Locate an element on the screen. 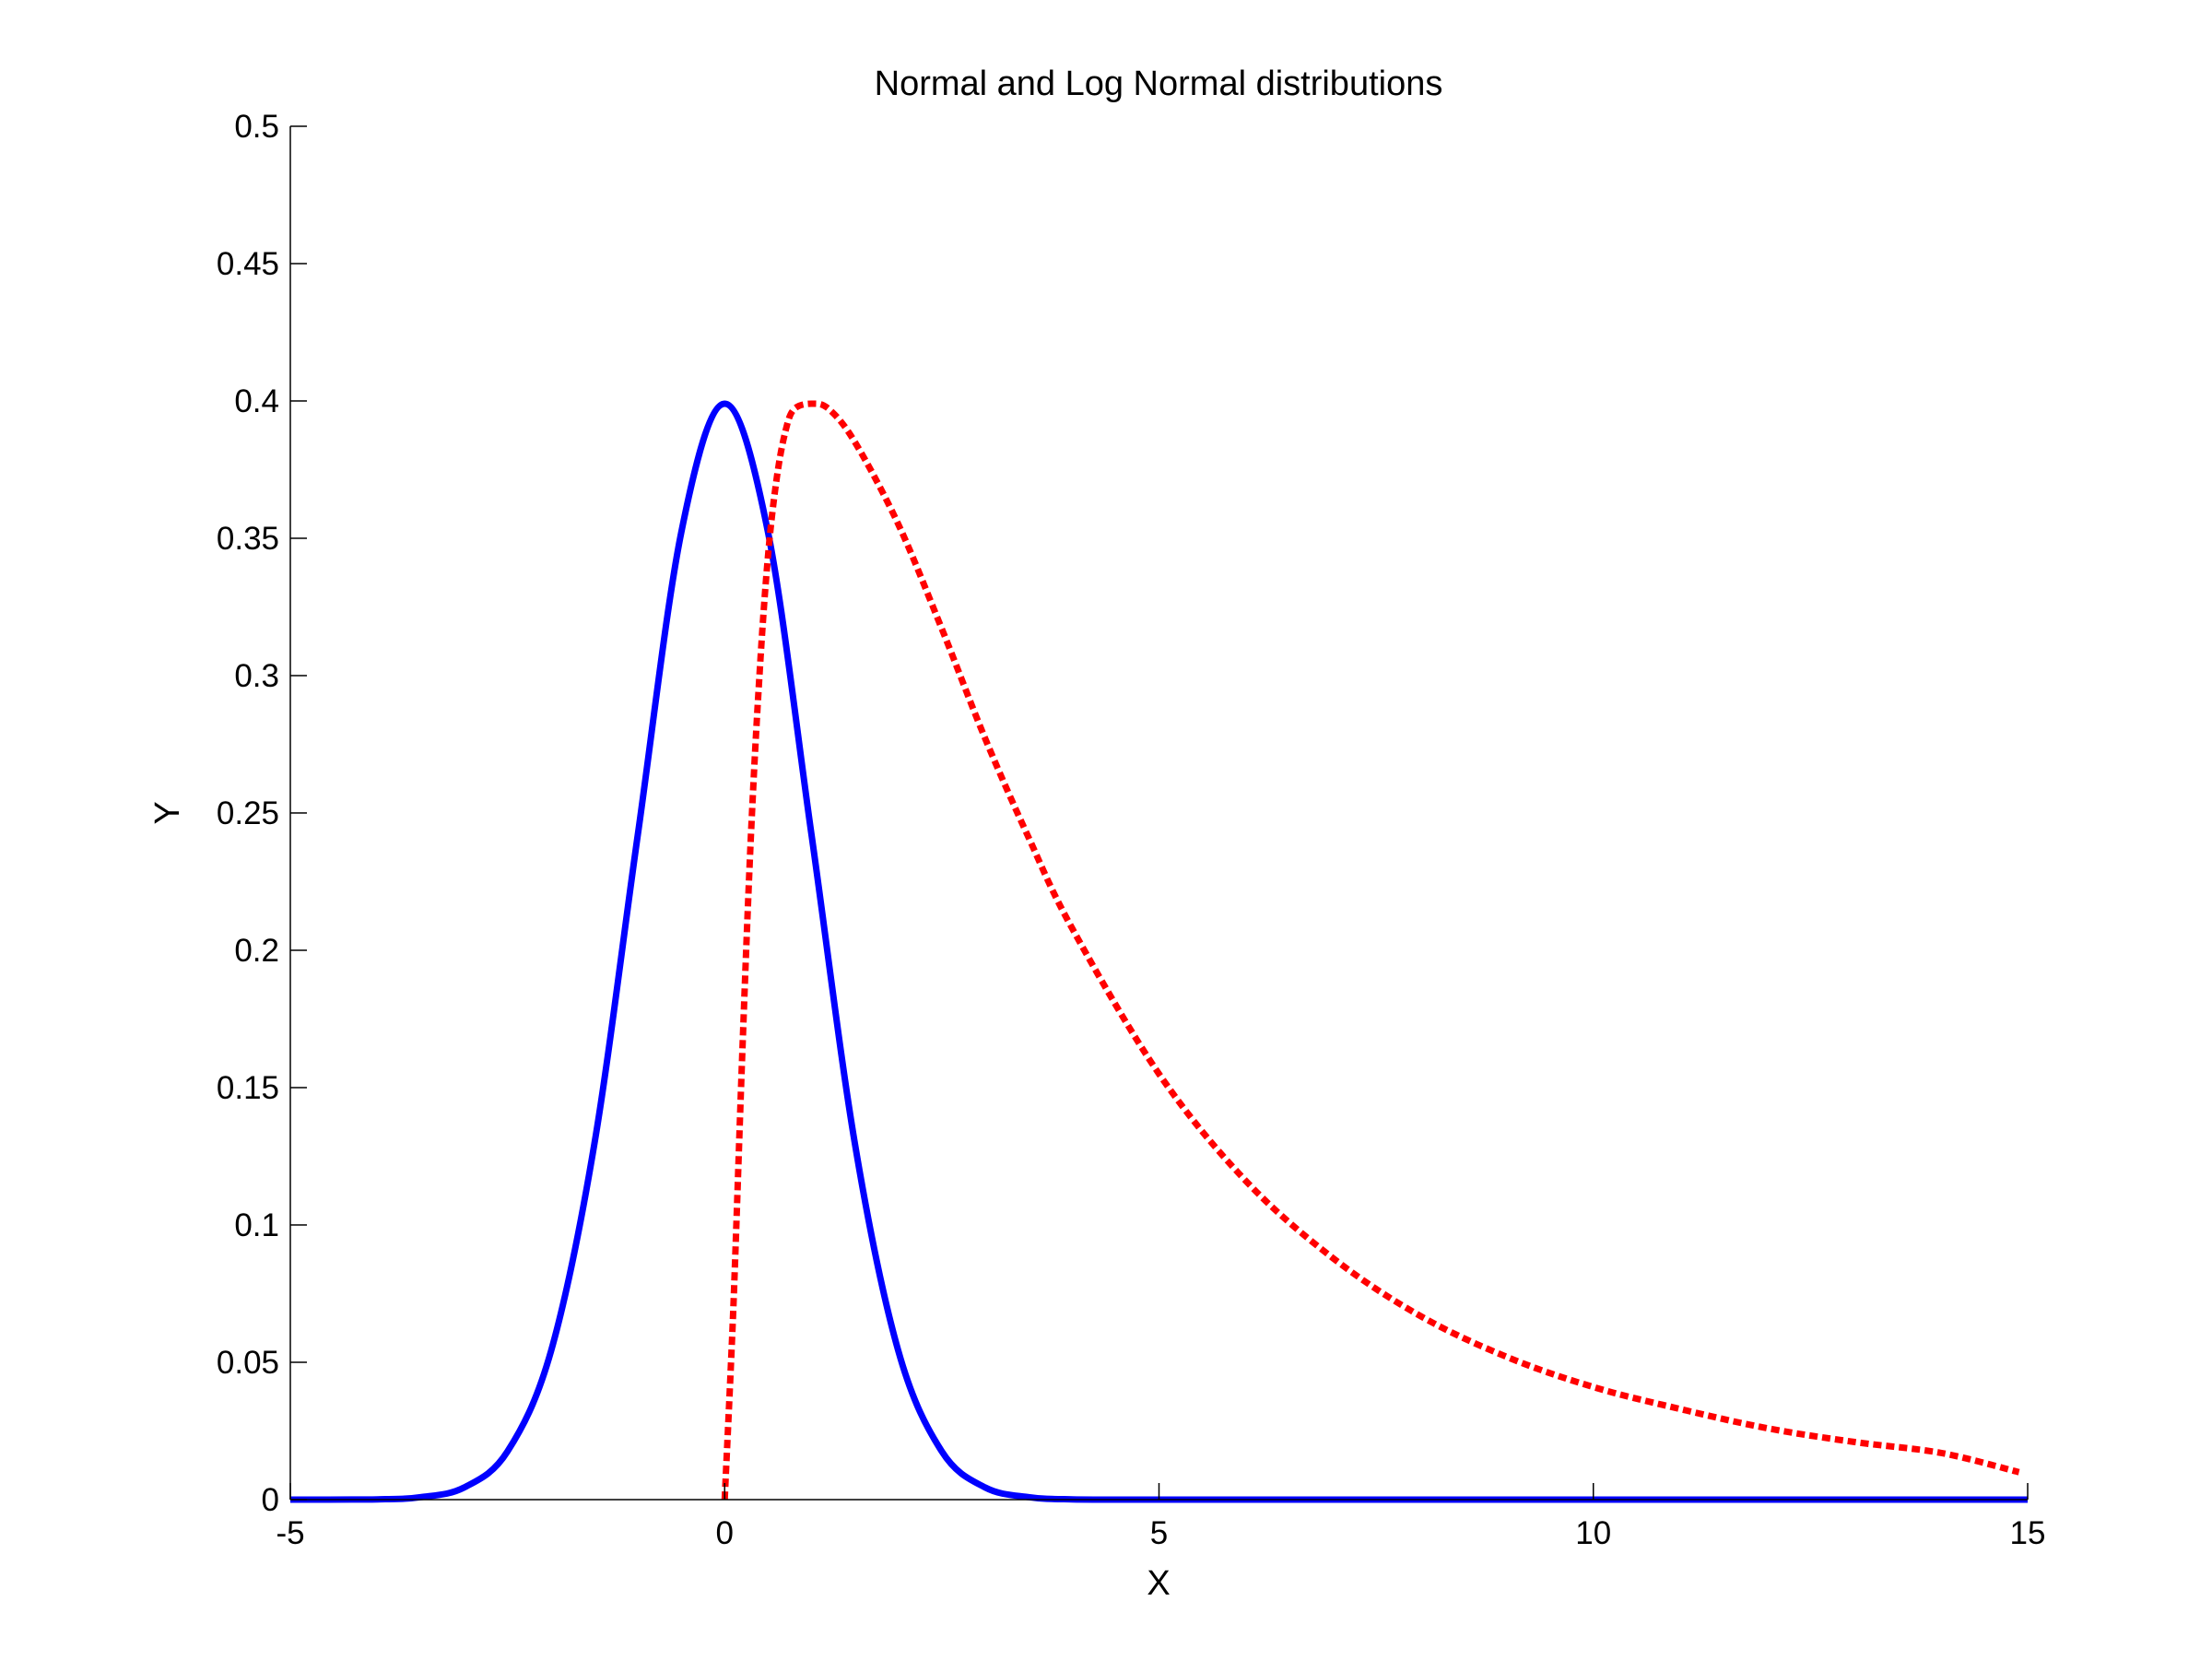 Image resolution: width=2212 pixels, height=1660 pixels. y-tick-label: 0.3 is located at coordinates (256, 676).